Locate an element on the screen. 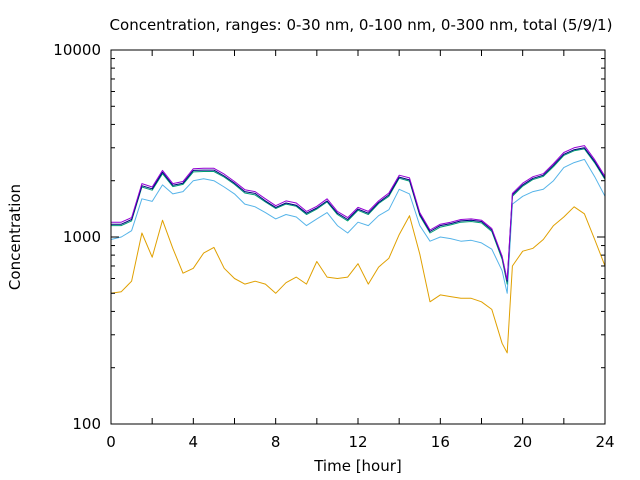 The image size is (640, 480). y-tick-label: 10000 is located at coordinates (77, 50).